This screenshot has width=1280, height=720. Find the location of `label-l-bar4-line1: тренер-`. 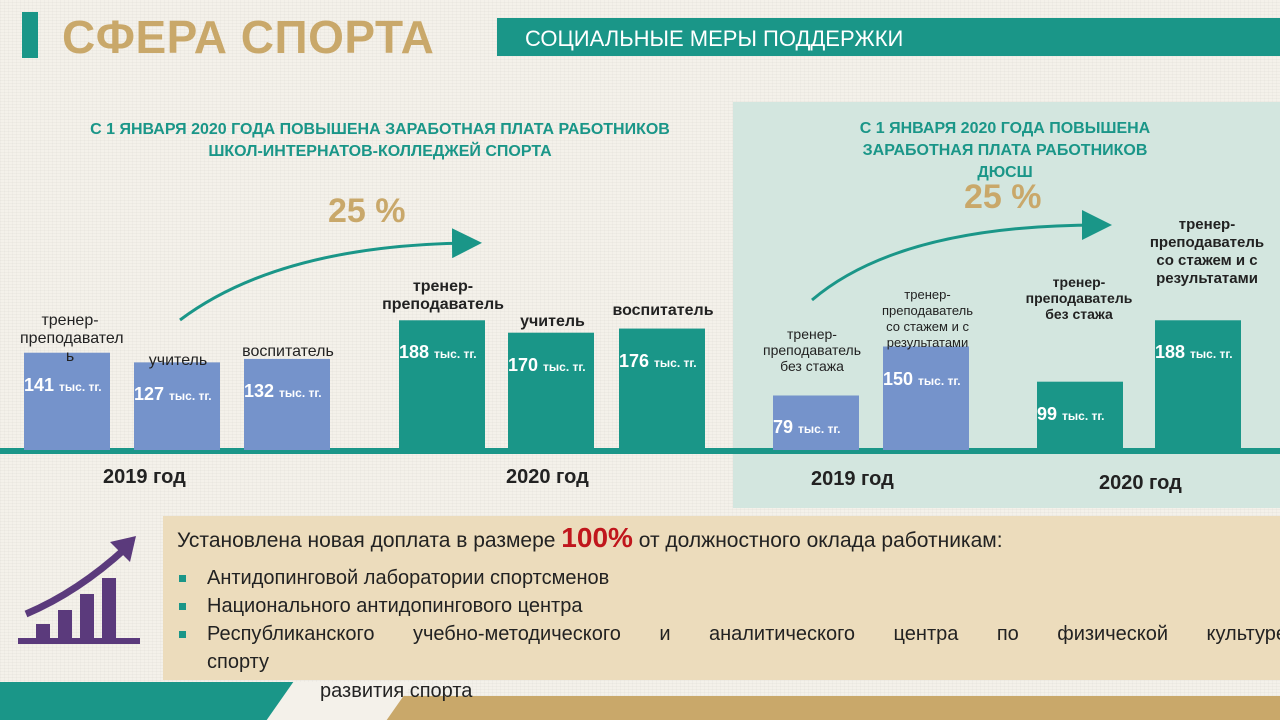

label-l-bar4-line1: тренер- is located at coordinates (443, 286).